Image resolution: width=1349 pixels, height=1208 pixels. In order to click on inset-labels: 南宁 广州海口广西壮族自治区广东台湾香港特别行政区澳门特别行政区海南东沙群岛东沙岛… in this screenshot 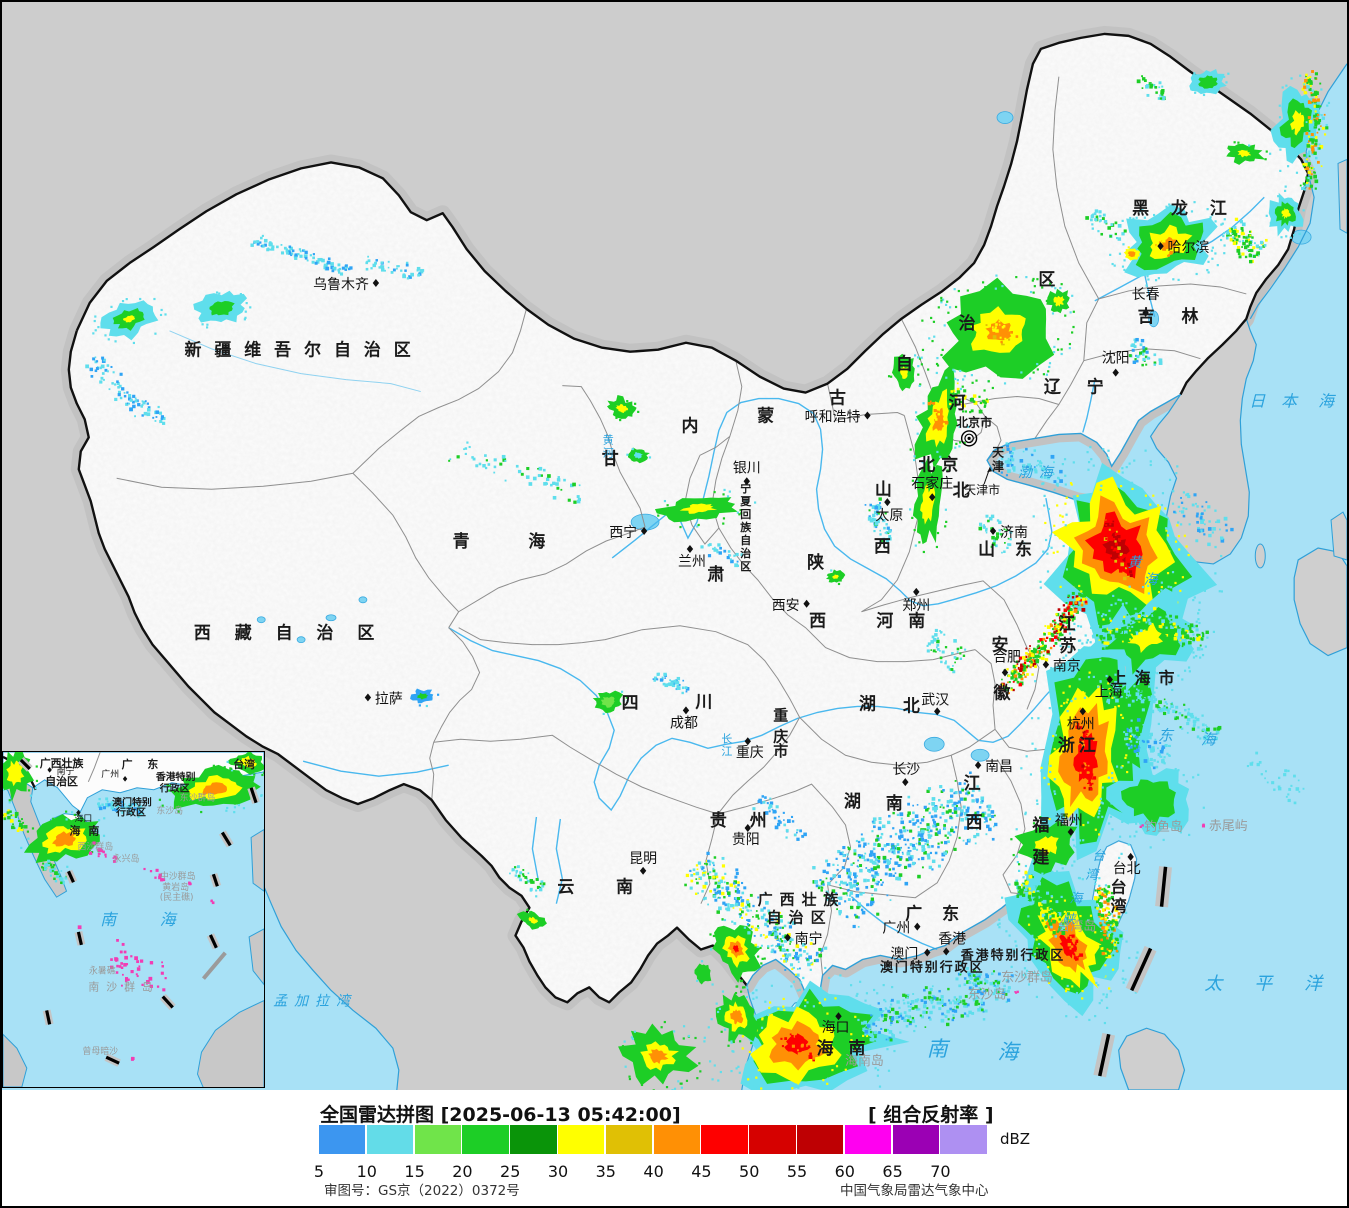, I will do `click(147, 906)`.